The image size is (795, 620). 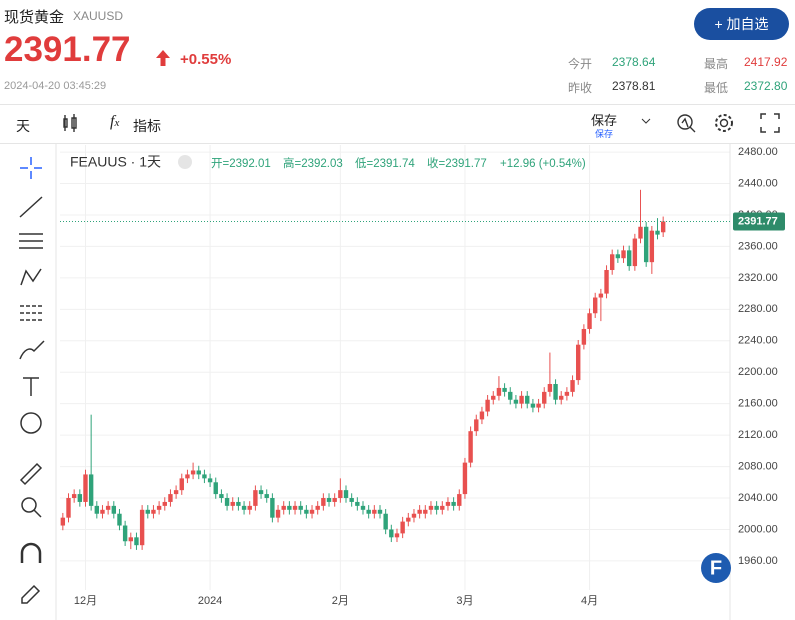 What do you see at coordinates (646, 121) in the screenshot?
I see `dropdown-icon` at bounding box center [646, 121].